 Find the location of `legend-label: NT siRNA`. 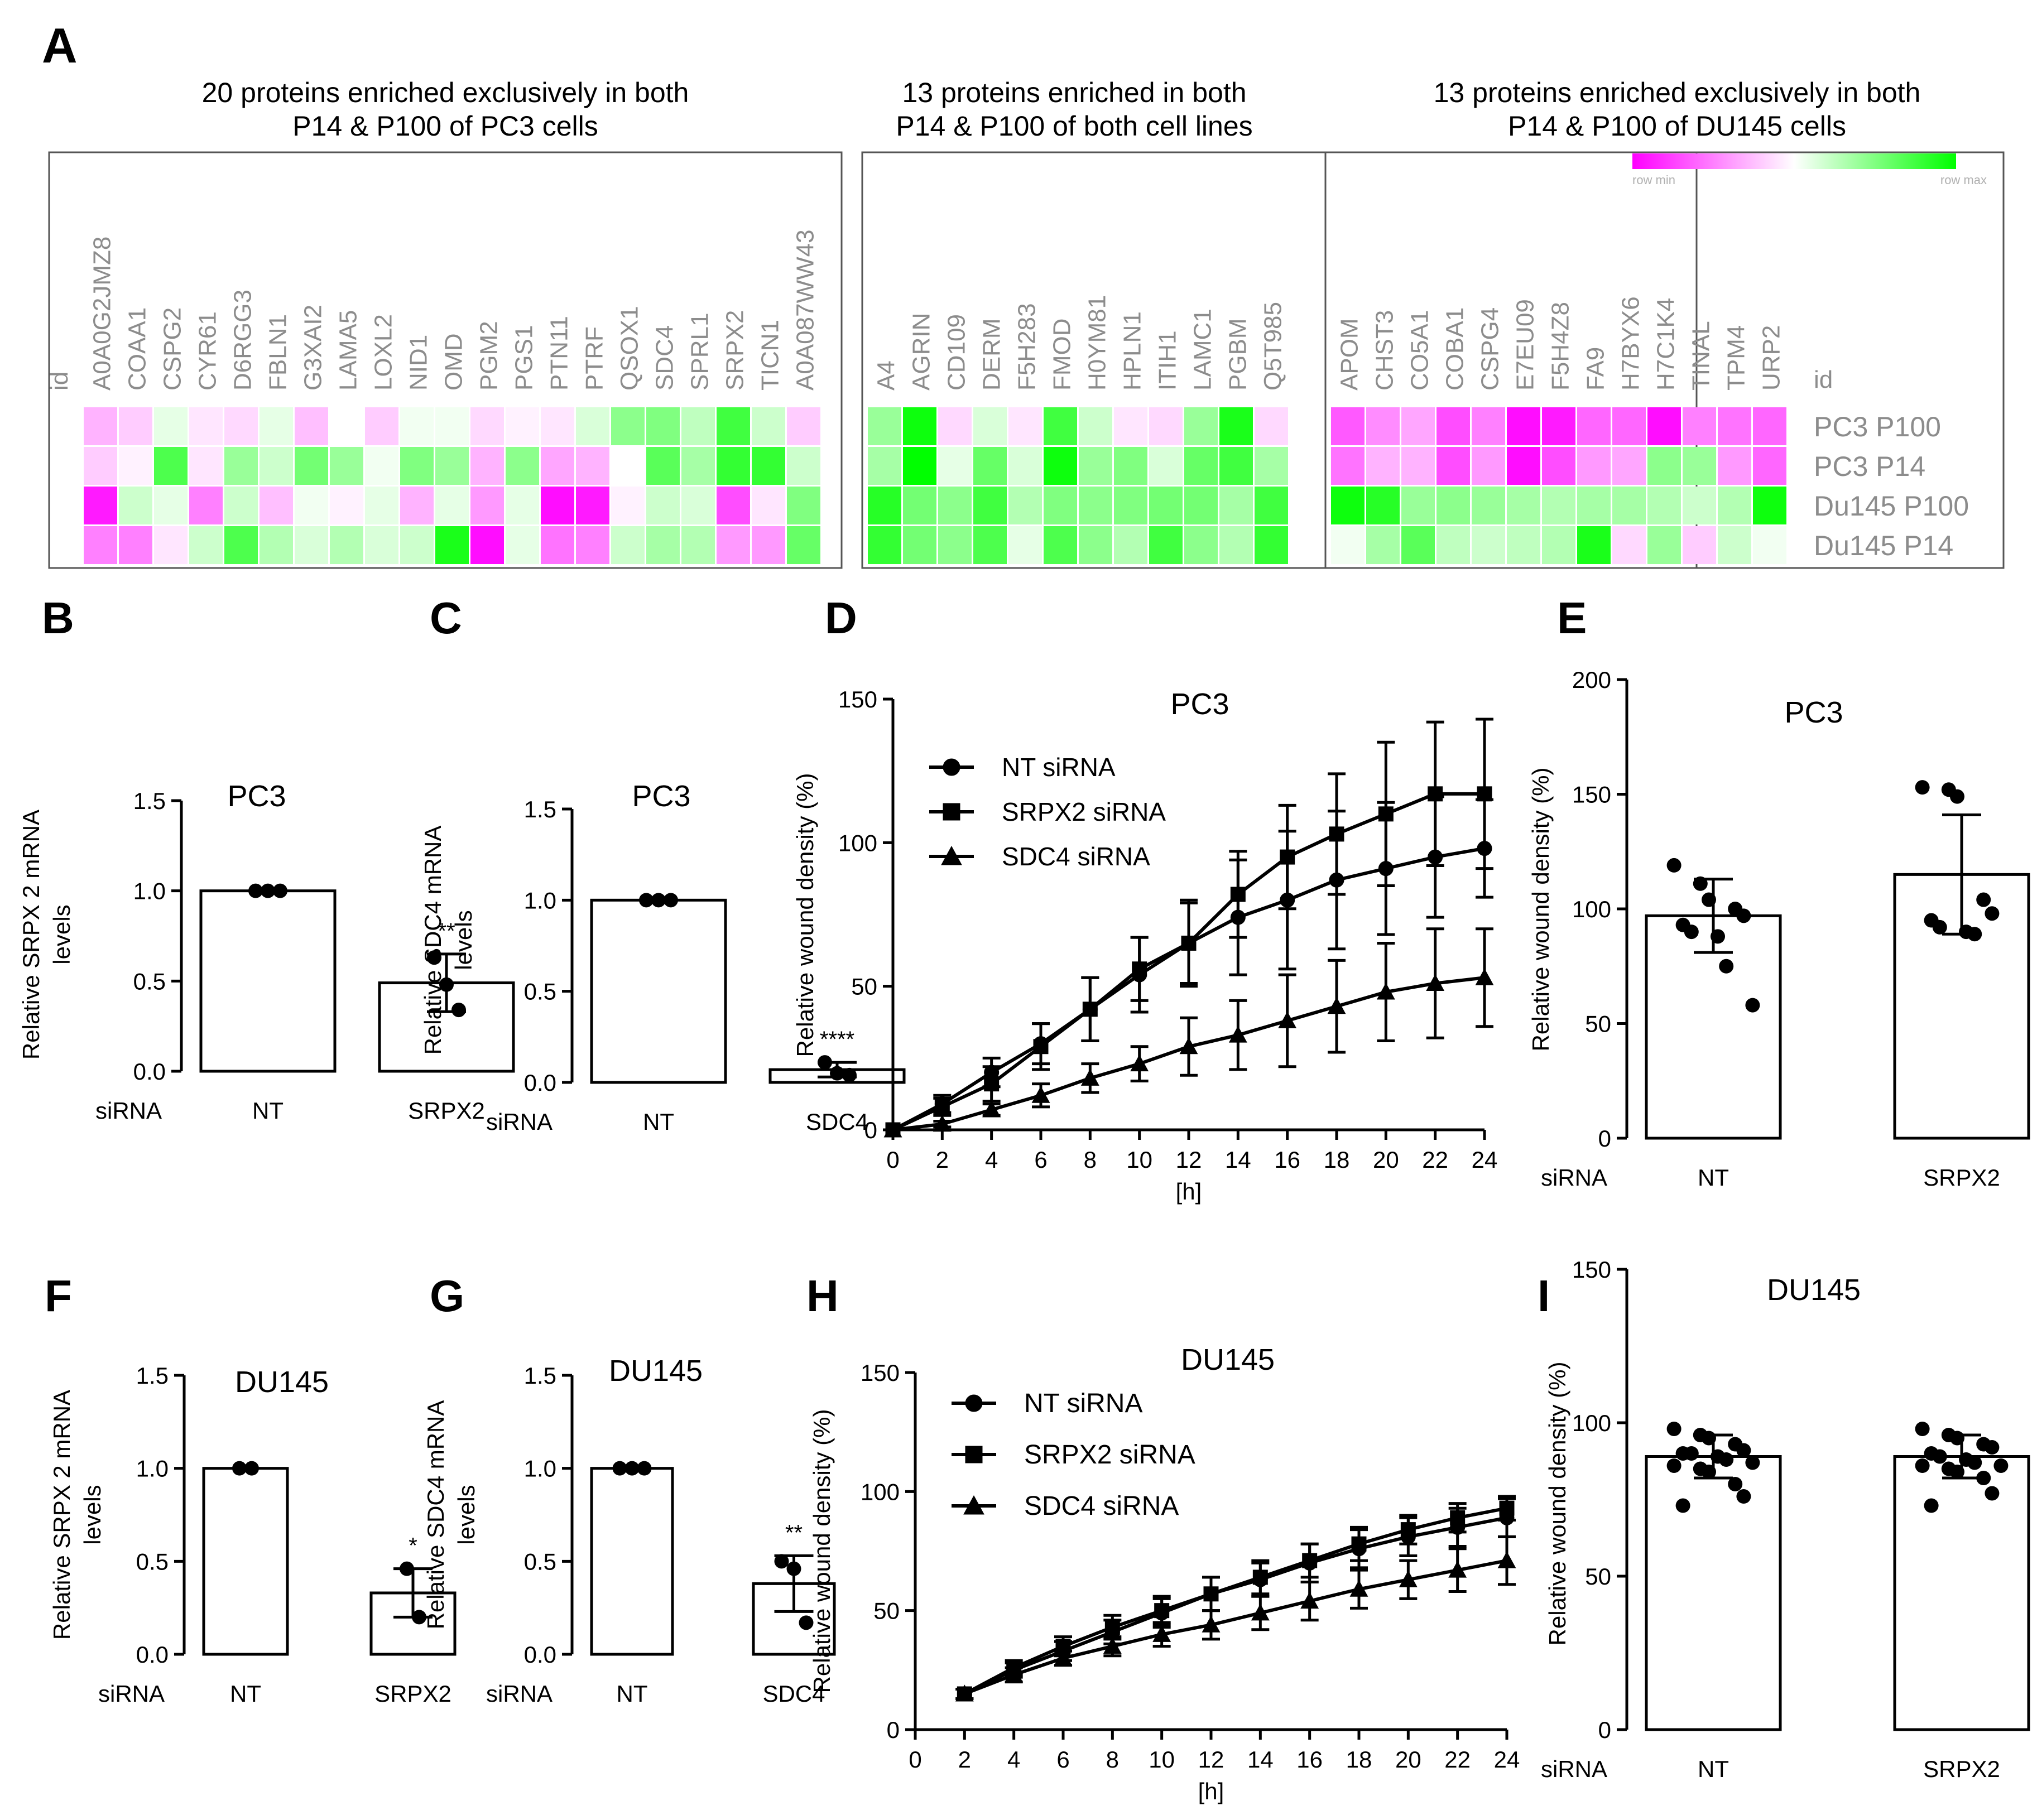

legend-label: NT siRNA is located at coordinates (1083, 1403).